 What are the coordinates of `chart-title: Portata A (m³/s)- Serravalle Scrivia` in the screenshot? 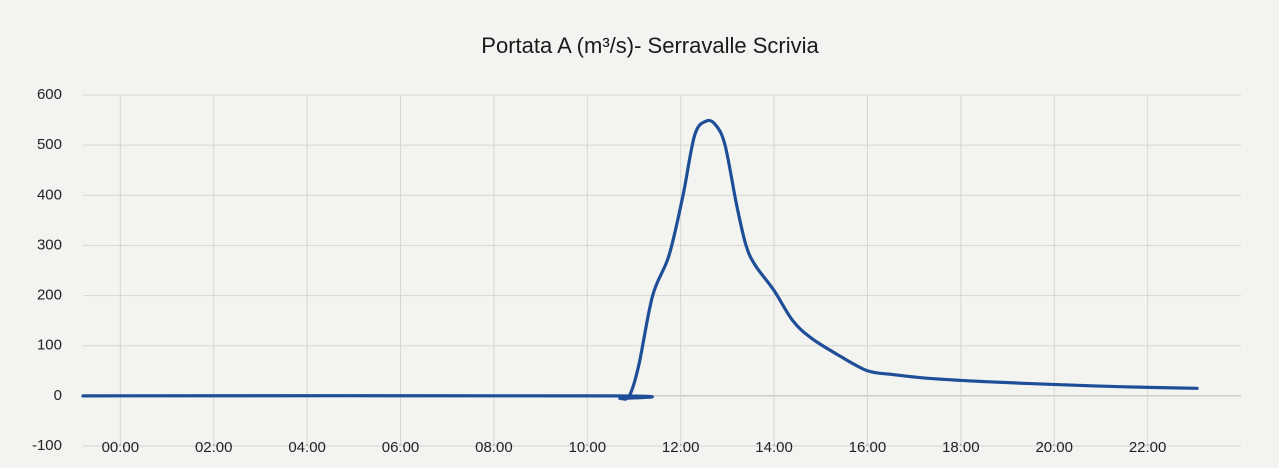 It's located at (650, 45).